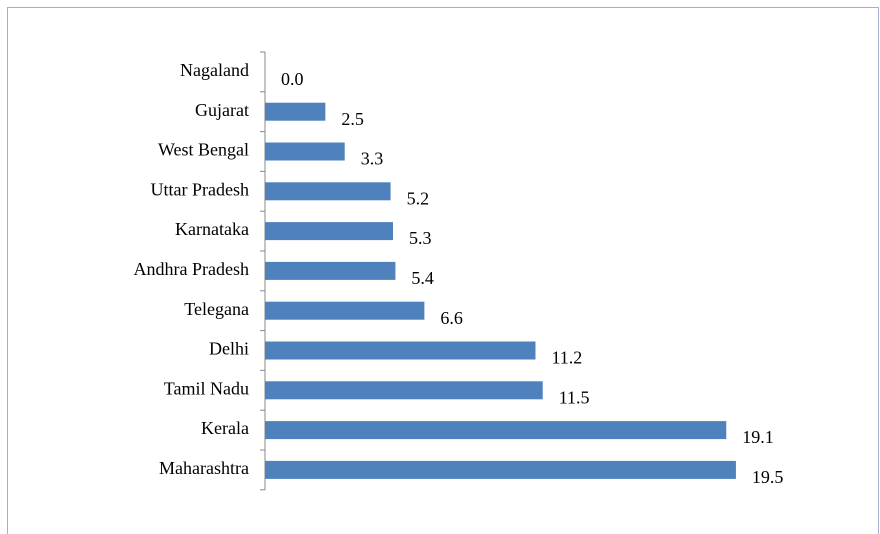 This screenshot has width=880, height=534. Describe the element at coordinates (372, 159) in the screenshot. I see `data-label: 3.3` at that location.